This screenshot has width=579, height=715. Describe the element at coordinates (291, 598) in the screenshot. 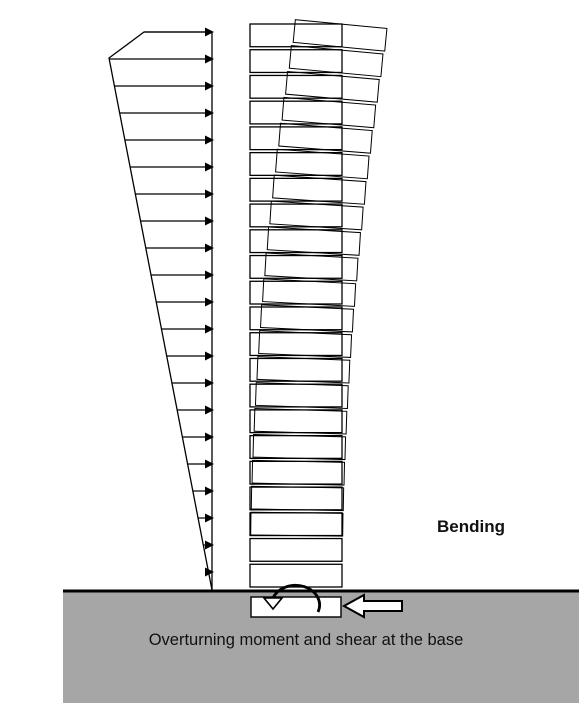

I see `moment-arrow-icon` at that location.